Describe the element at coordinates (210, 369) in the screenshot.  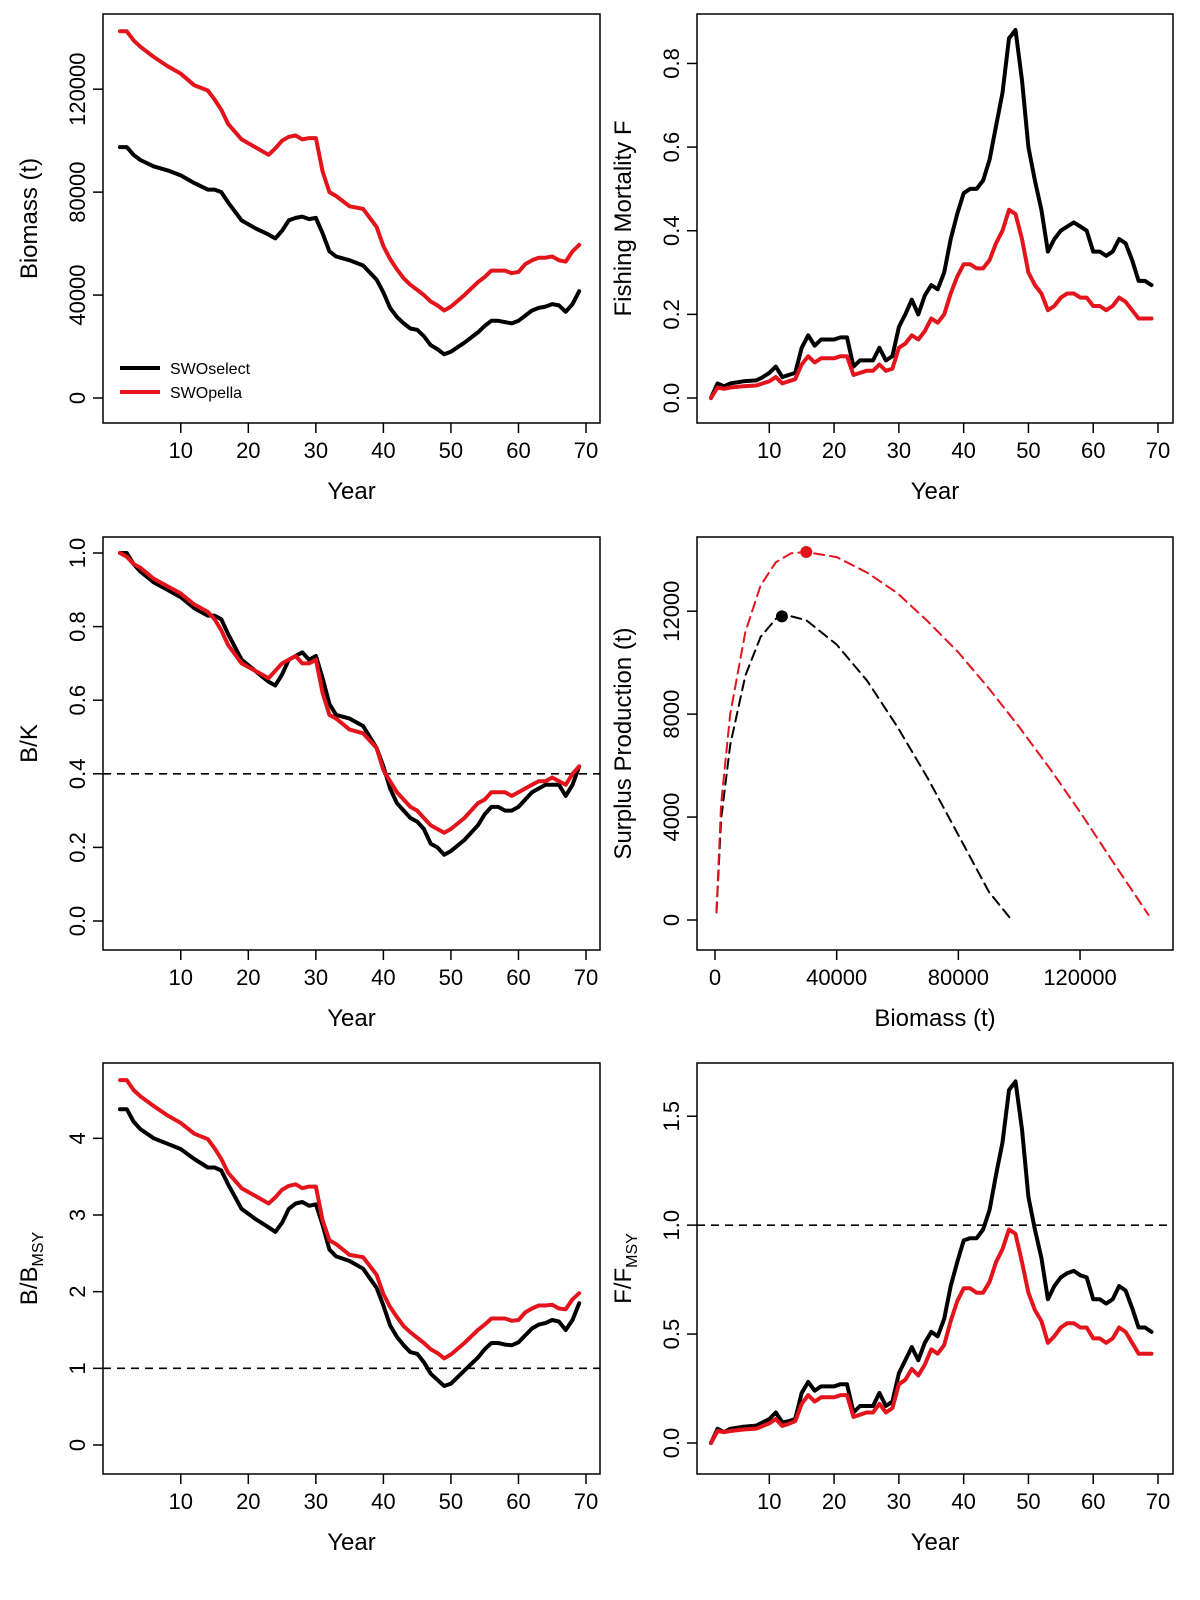
I see `legend-label-SWOselect: SWOselect` at that location.